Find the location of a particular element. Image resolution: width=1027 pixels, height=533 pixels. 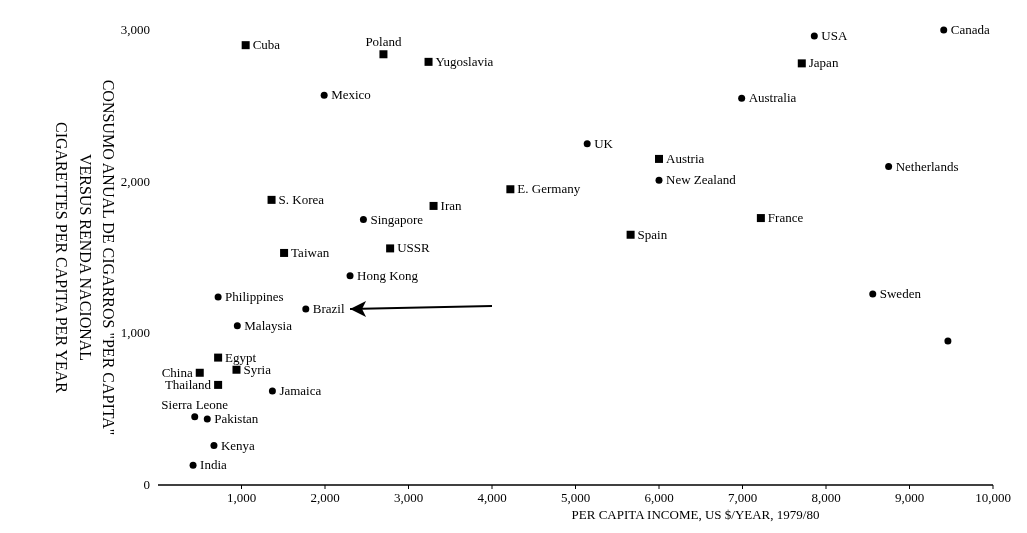

y-tick-label: 1,000 is located at coordinates (135, 333).